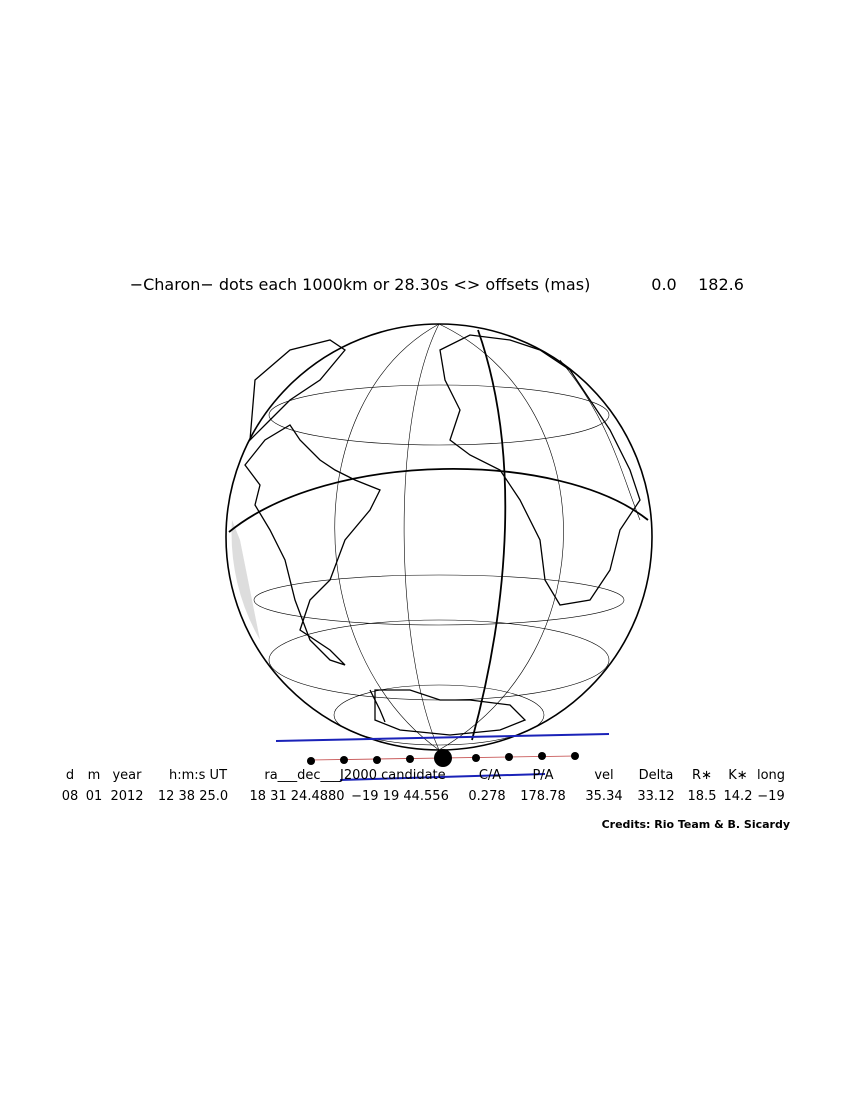  What do you see at coordinates (94, 796) in the screenshot?
I see `column-value: 01` at bounding box center [94, 796].